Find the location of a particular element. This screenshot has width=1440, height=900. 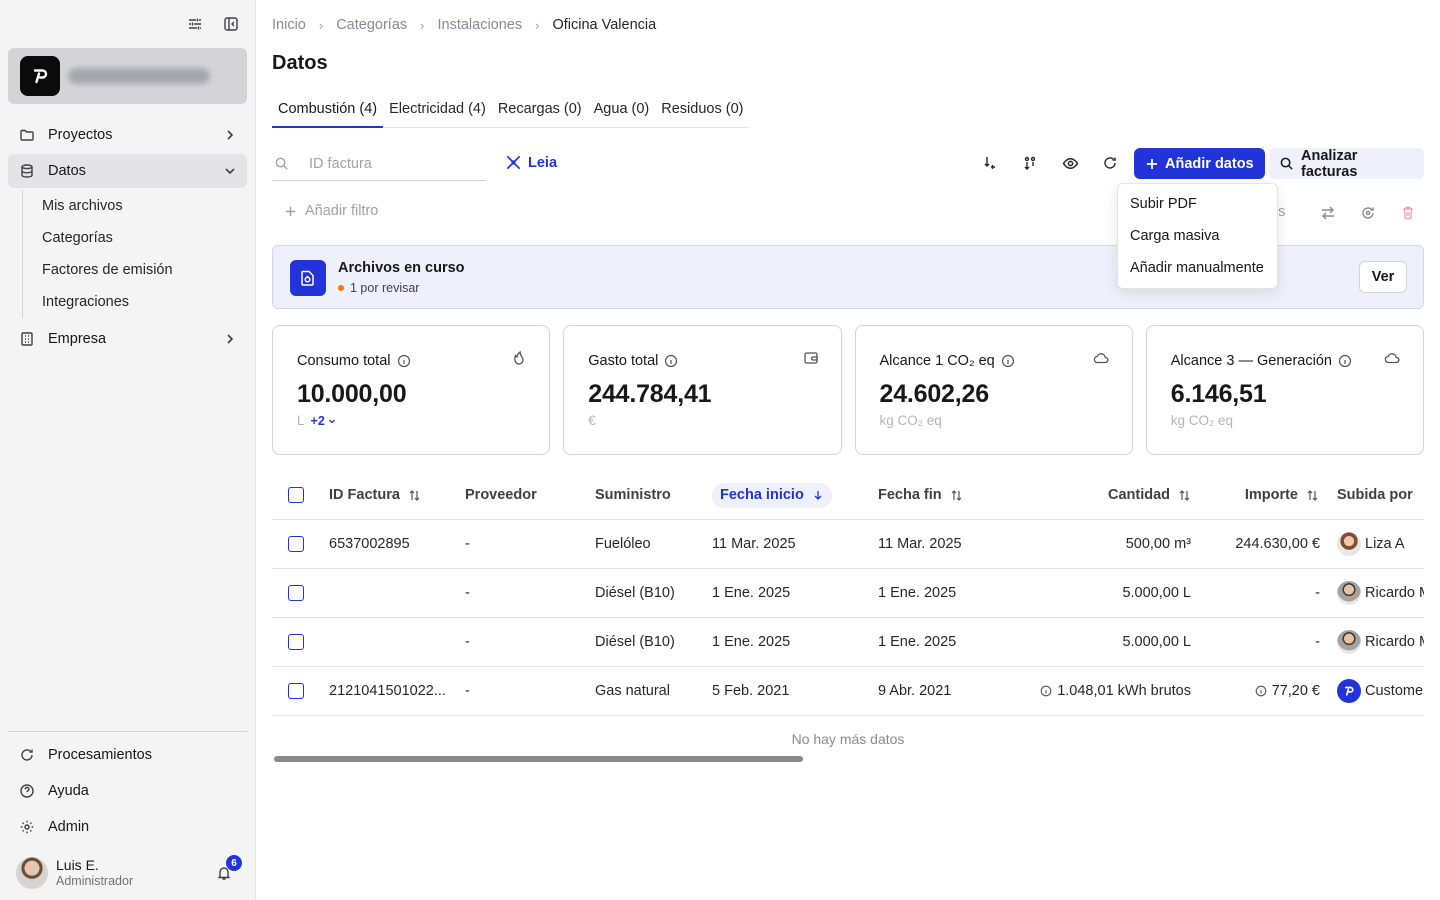

organization-switcher is located at coordinates (127, 76).